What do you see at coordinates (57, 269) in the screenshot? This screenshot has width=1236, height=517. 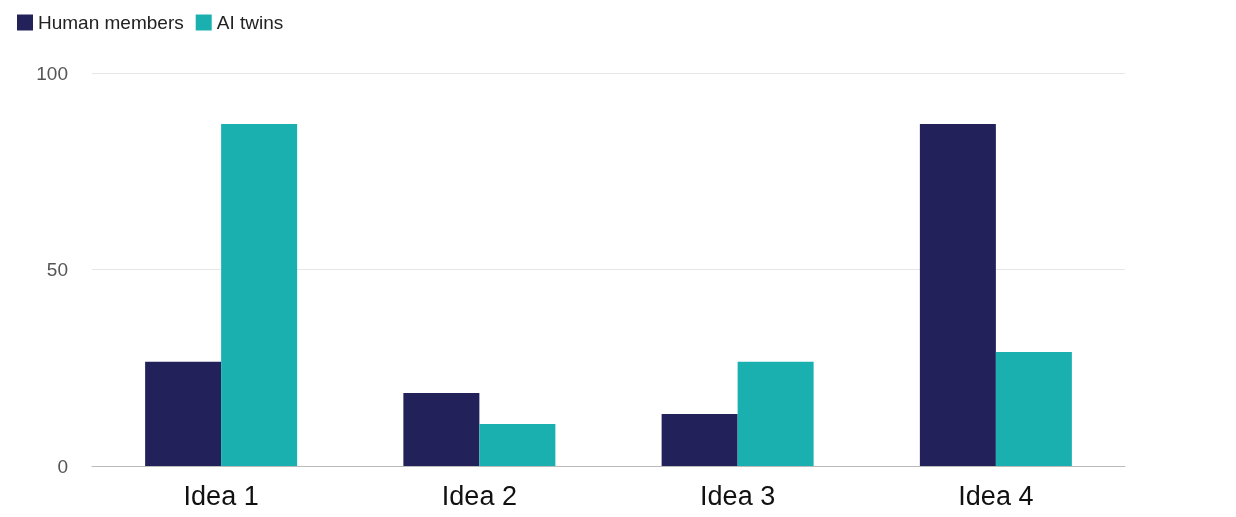 I see `y-tick-label: 50` at bounding box center [57, 269].